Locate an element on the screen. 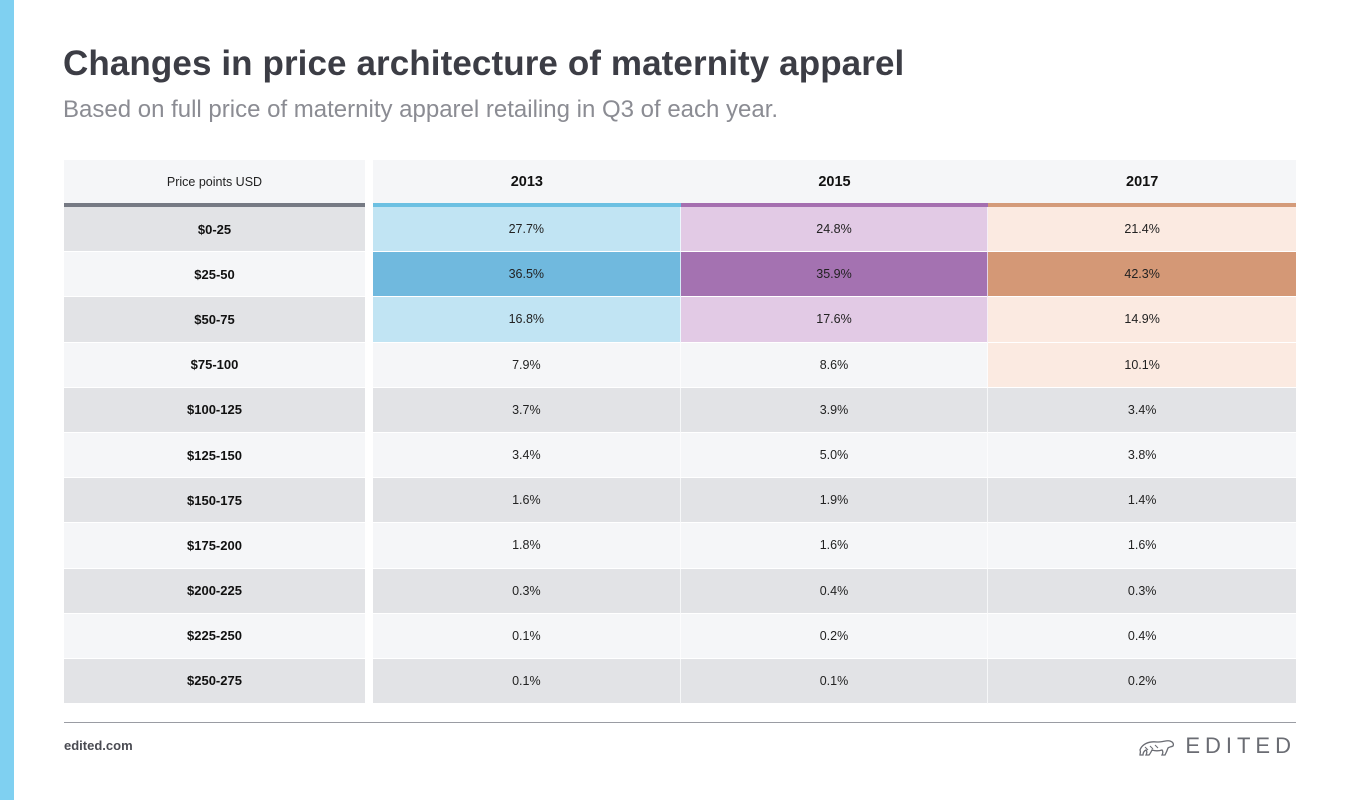  share-cell: 16.8% is located at coordinates (527, 320).